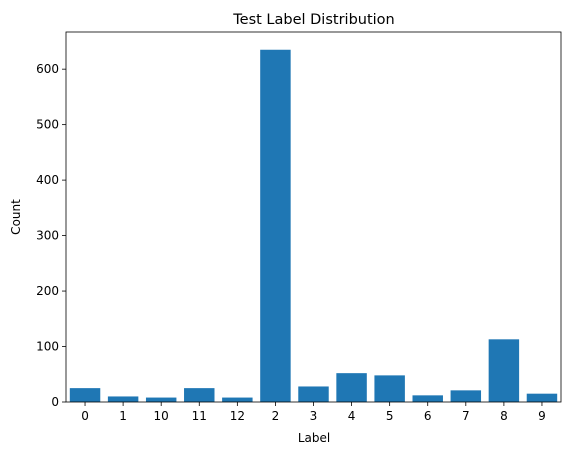 The height and width of the screenshot is (455, 571). I want to click on x-axis-ticks: 0 1 10 11 12 2 3 4 5 6 7 8 9, so click(313, 412).